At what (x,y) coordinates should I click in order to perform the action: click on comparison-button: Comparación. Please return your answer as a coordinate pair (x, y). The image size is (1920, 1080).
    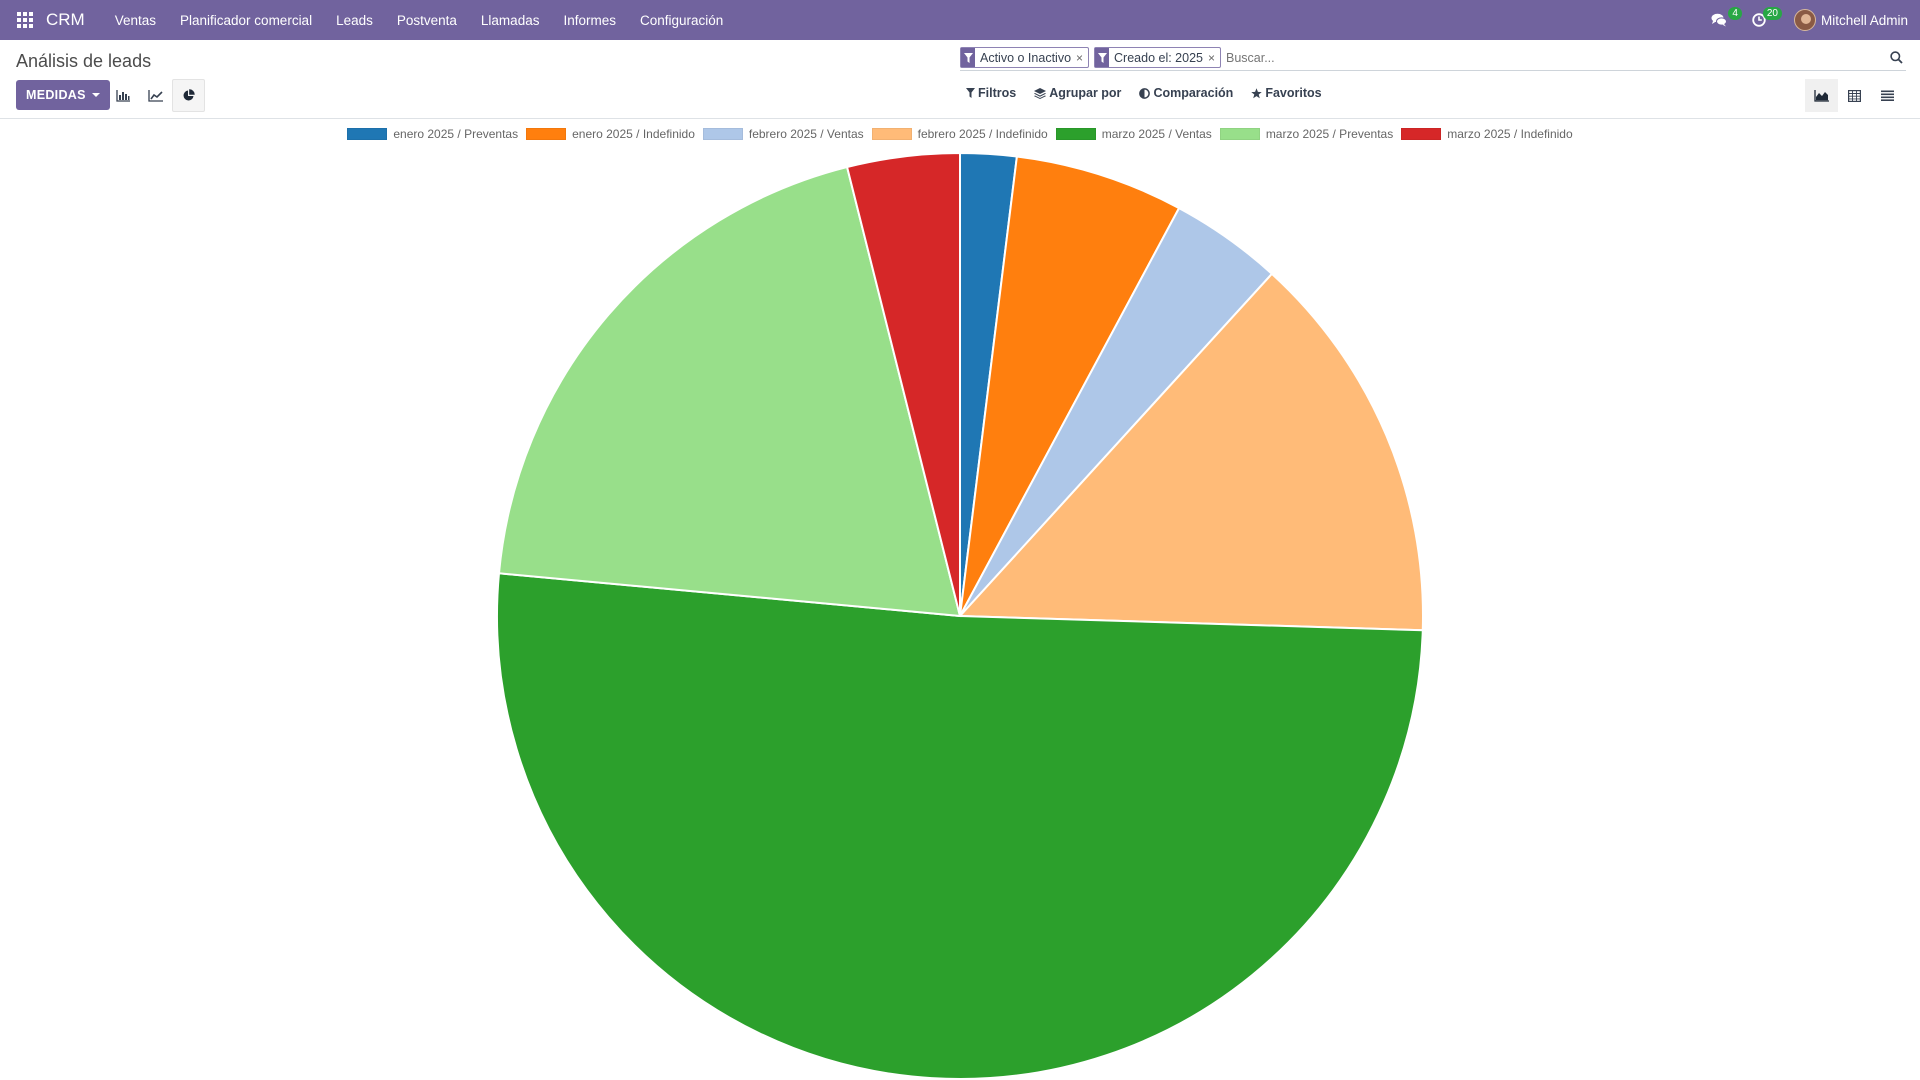
    Looking at the image, I should click on (1186, 93).